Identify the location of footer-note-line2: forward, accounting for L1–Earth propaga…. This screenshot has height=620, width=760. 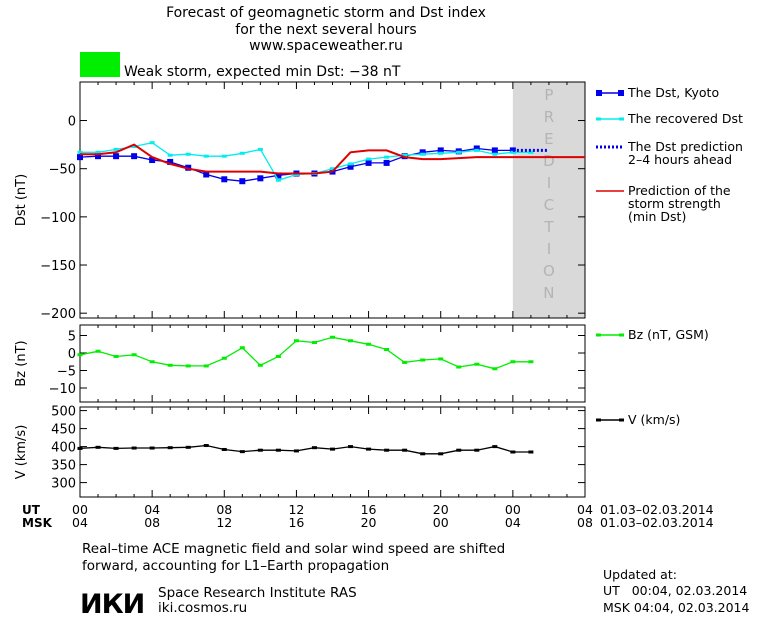
(235, 566).